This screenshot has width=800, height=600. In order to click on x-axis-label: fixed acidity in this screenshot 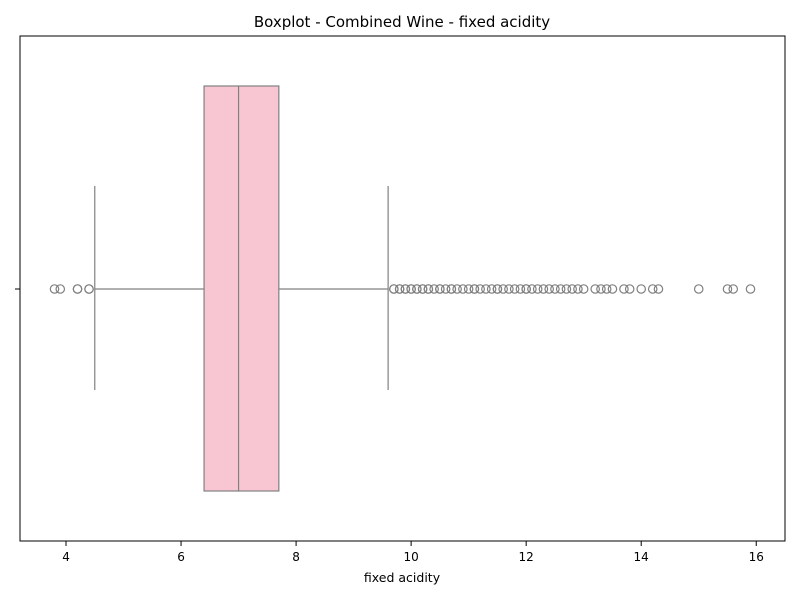, I will do `click(402, 577)`.